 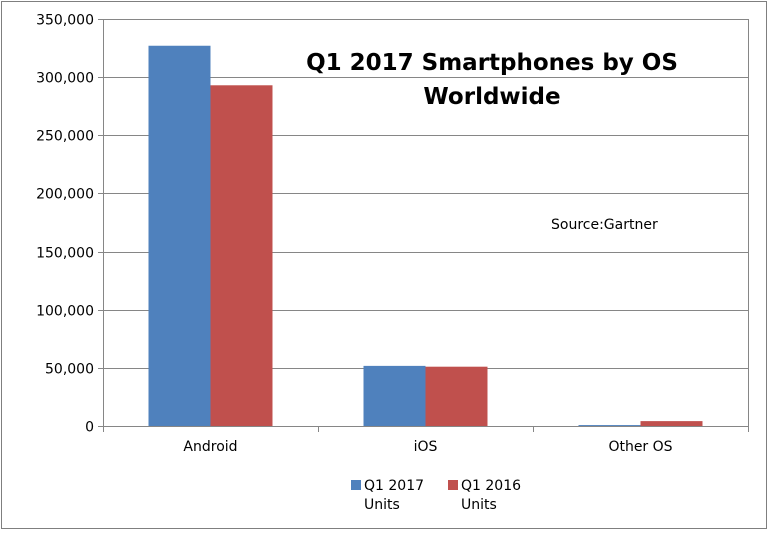 What do you see at coordinates (394, 395) in the screenshot?
I see `bar-q1-2017-ios` at bounding box center [394, 395].